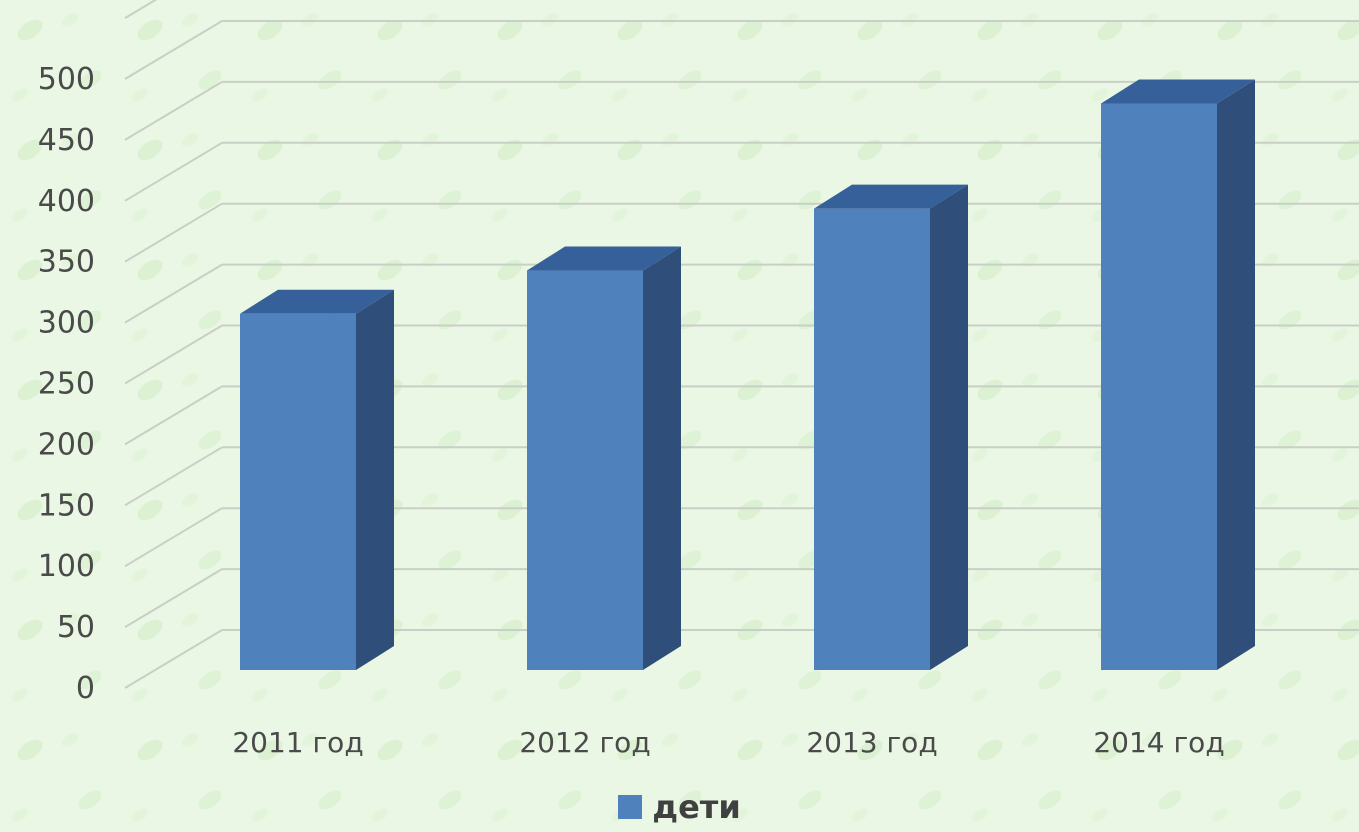 The image size is (1359, 832). What do you see at coordinates (76, 627) in the screenshot?
I see `y-tick-label: 50` at bounding box center [76, 627].